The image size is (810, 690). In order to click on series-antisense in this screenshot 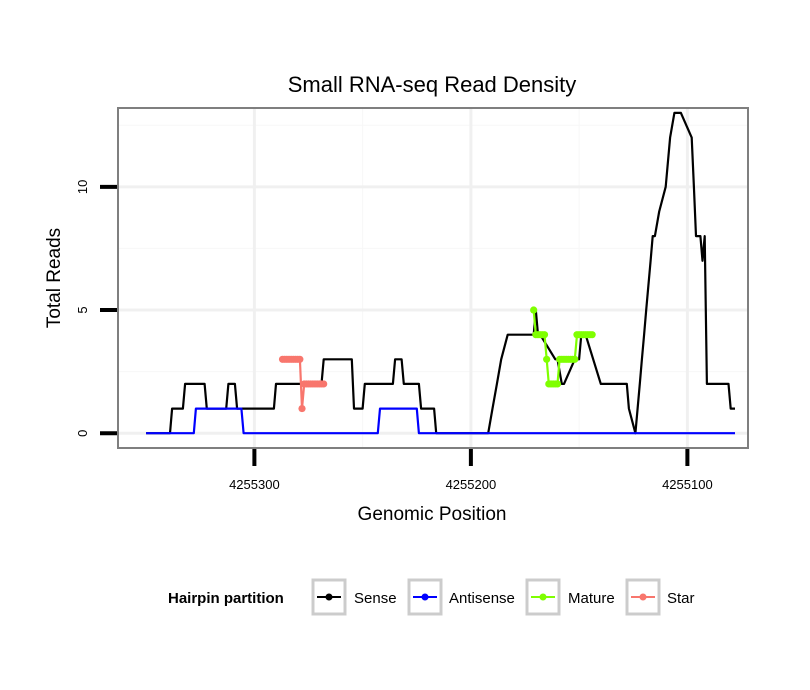, I will do `click(440, 421)`.